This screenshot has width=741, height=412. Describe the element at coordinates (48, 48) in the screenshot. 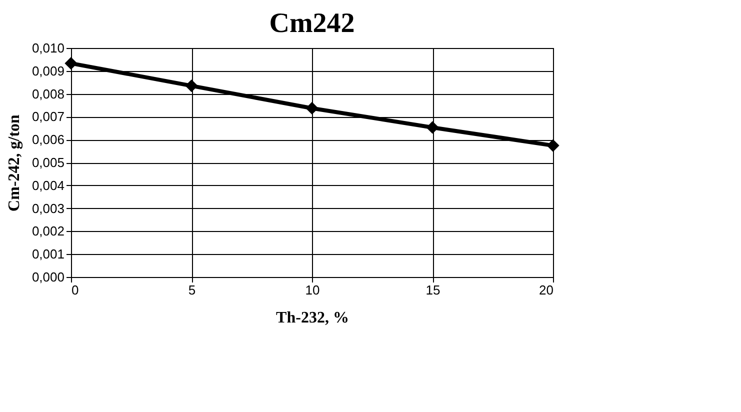

I see `y-tick-label: 0,010` at that location.